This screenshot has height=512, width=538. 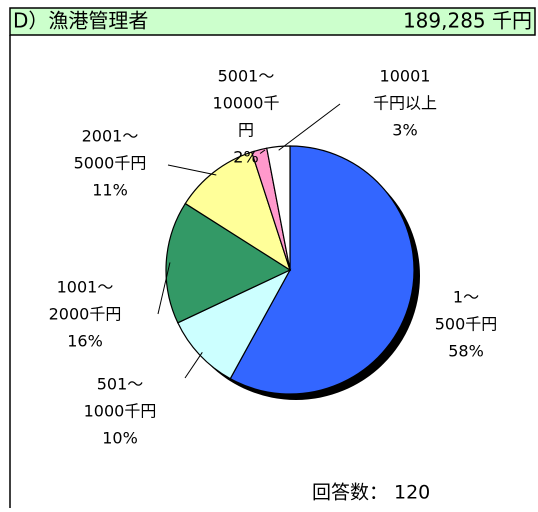 I want to click on header-title: D）漁港管理者, so click(x=80, y=21).